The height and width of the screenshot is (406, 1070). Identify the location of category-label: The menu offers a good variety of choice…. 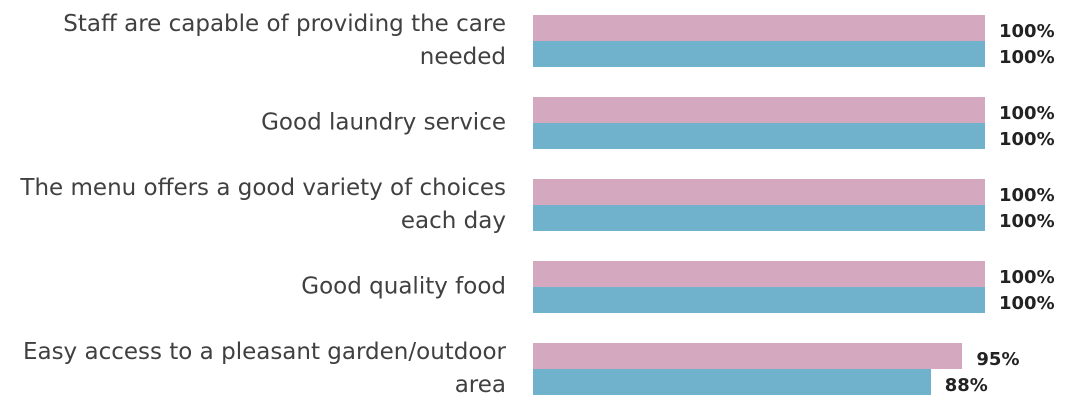
(263, 204).